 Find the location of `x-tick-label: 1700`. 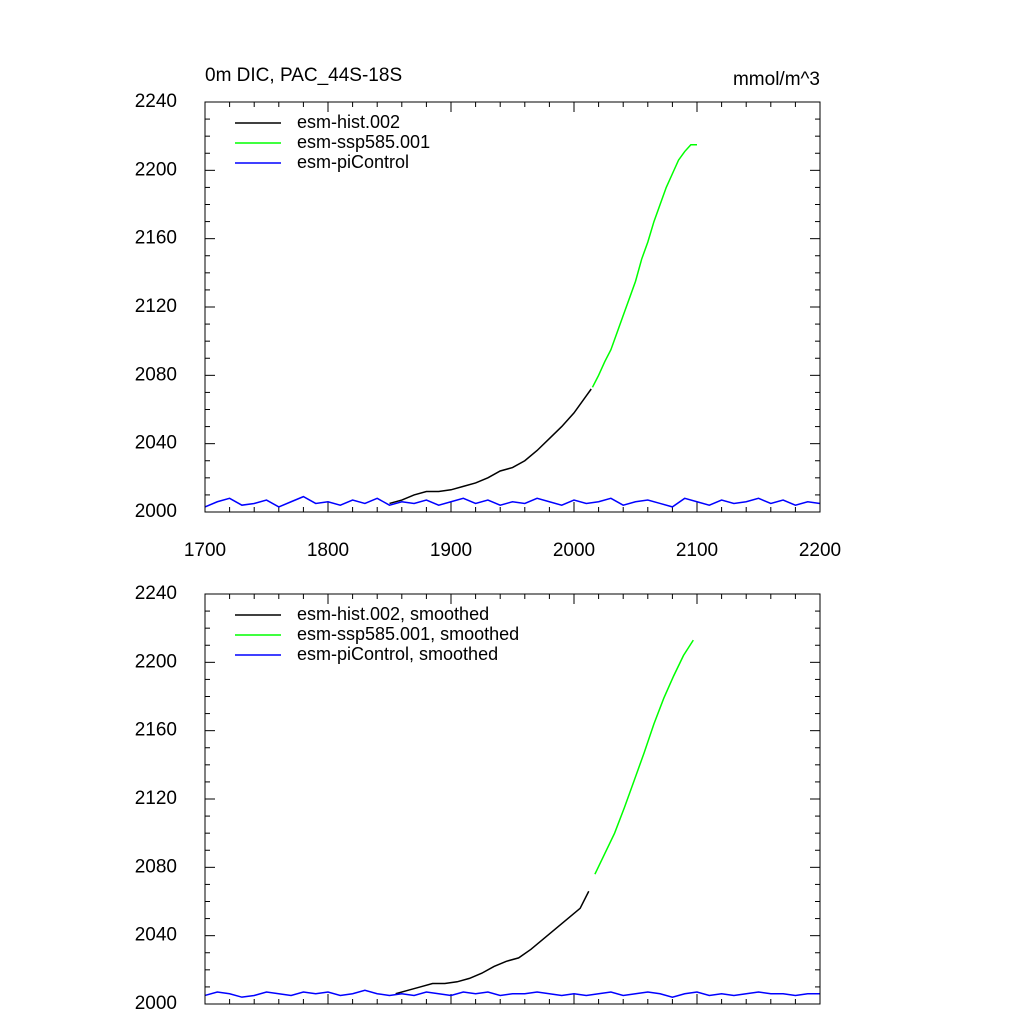

x-tick-label: 1700 is located at coordinates (205, 550).